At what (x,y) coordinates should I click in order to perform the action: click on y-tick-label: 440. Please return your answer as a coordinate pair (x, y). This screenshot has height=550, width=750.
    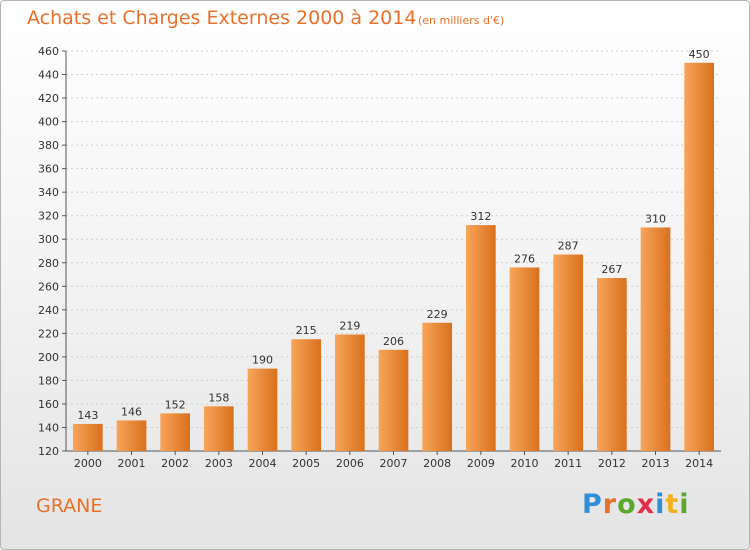
    Looking at the image, I should click on (48, 75).